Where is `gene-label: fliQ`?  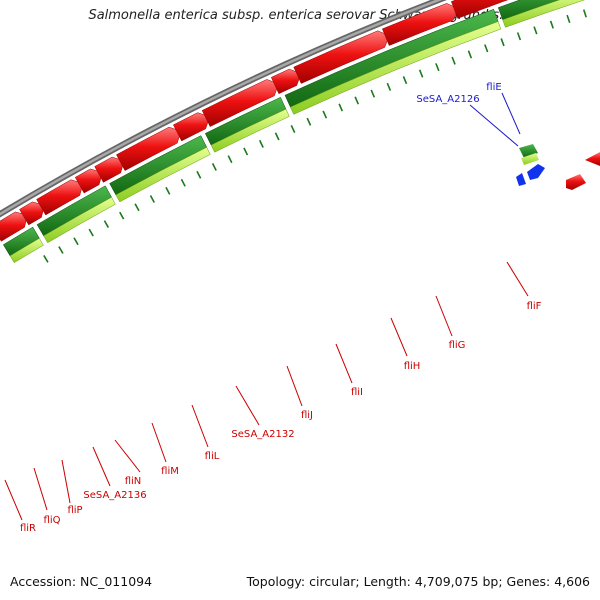
gene-label: fliQ is located at coordinates (52, 520).